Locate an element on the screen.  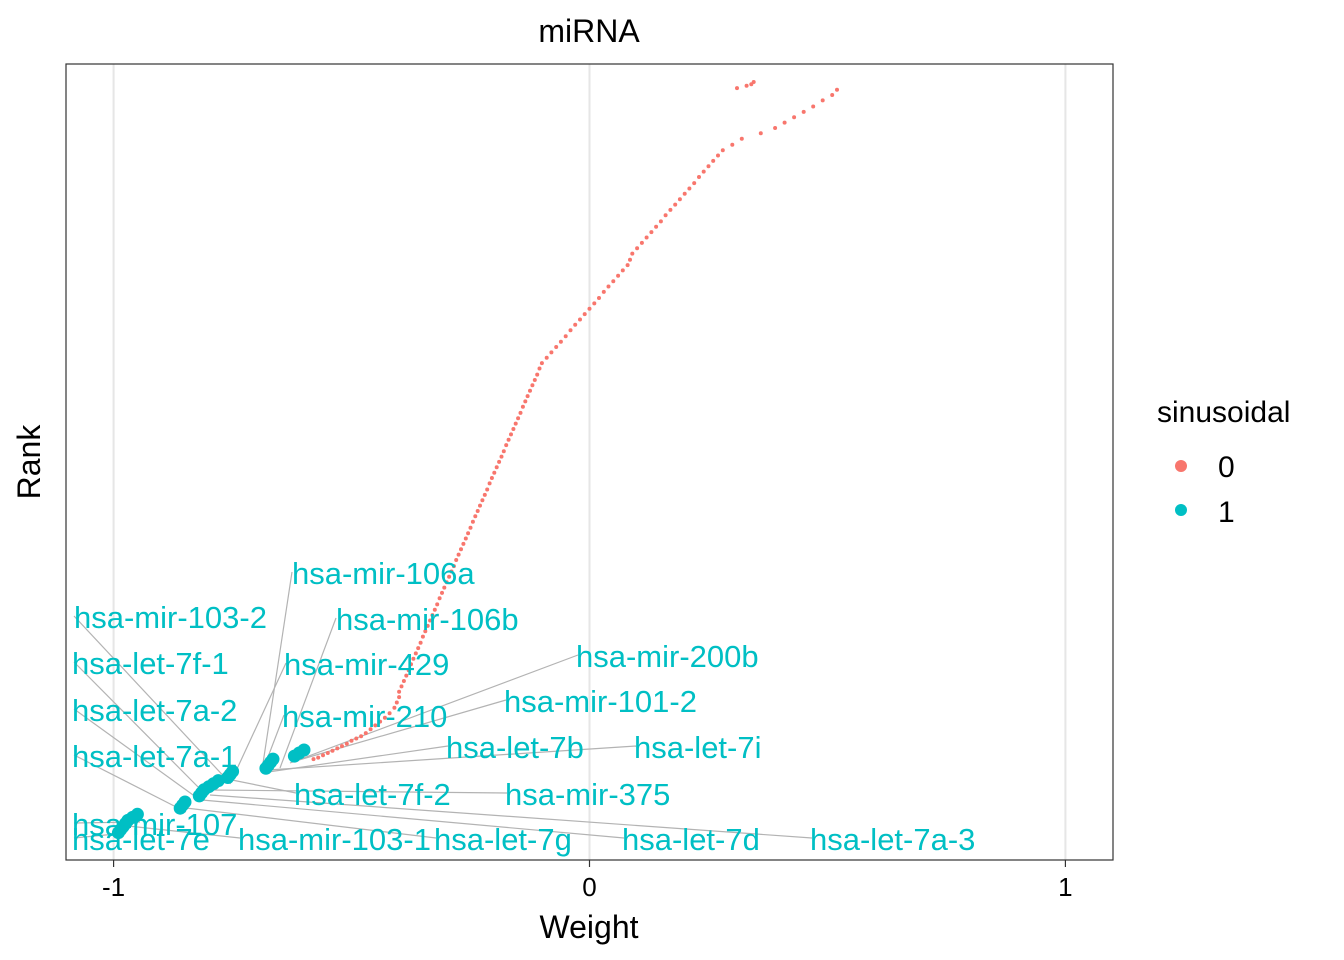
point-label: hsa-mir-106b is located at coordinates (427, 619).